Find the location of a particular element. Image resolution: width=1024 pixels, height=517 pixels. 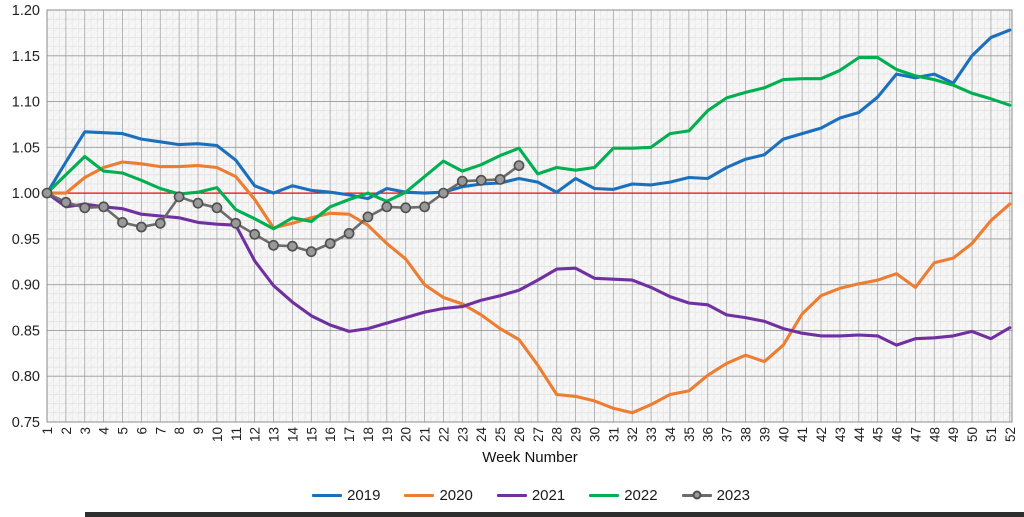

x-tick-label: 16 is located at coordinates (330, 434).